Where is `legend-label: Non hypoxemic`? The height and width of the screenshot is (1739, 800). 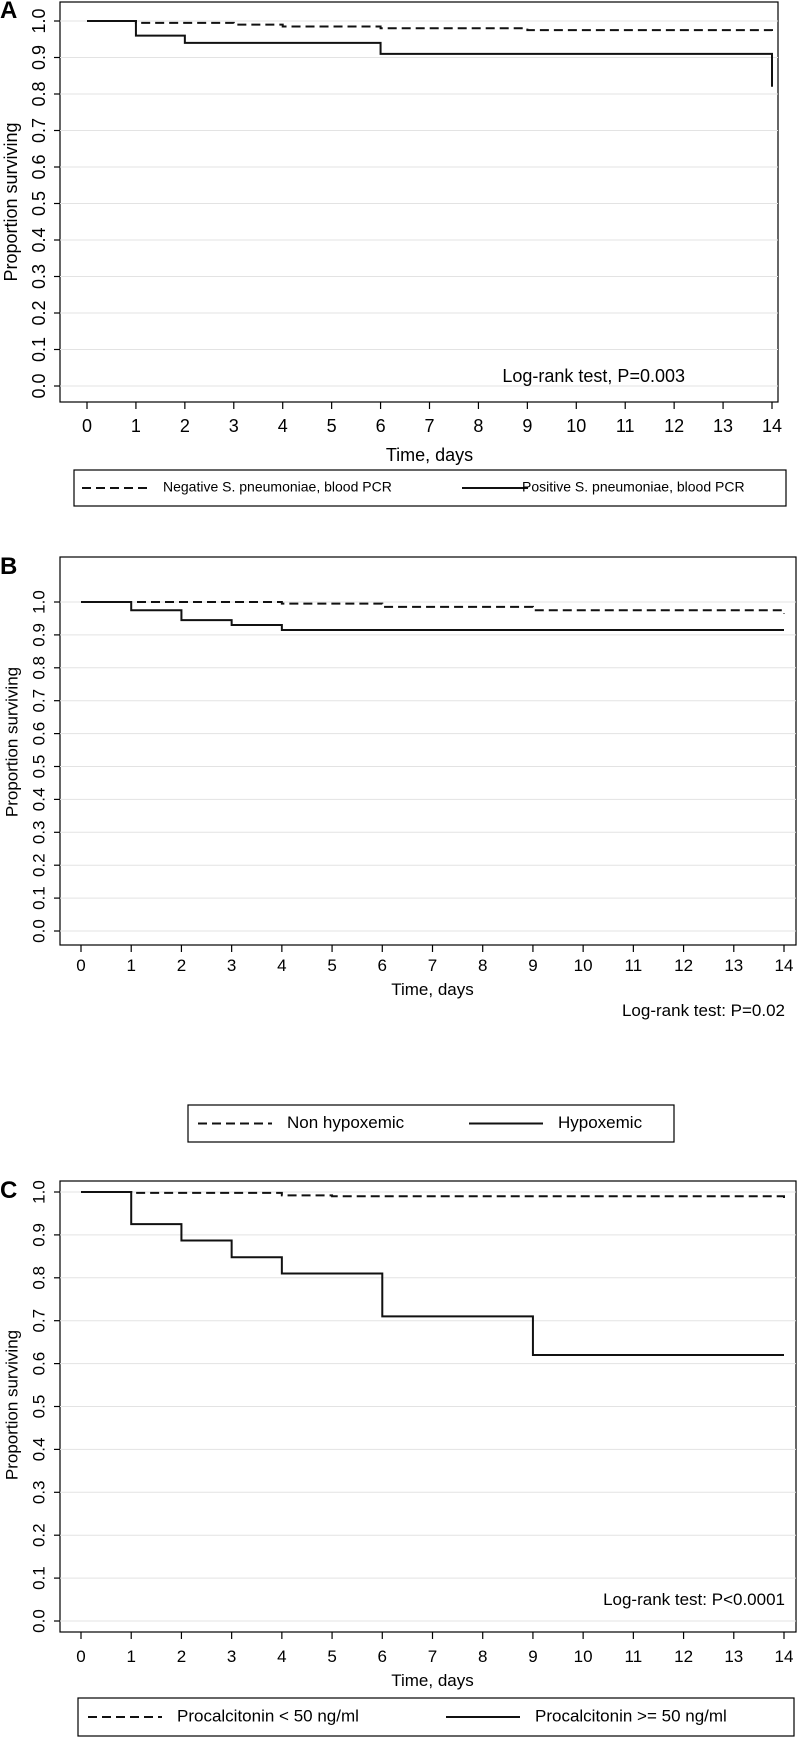
legend-label: Non hypoxemic is located at coordinates (346, 1122).